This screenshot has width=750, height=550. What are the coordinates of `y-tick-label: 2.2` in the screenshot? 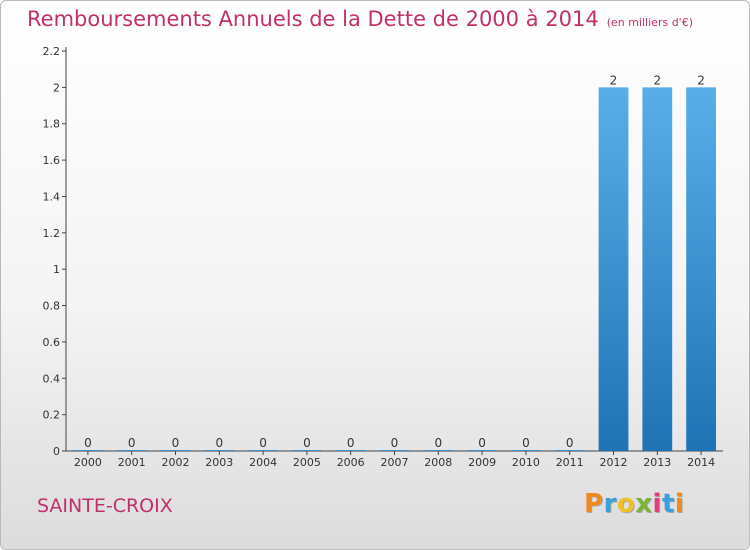 It's located at (52, 51).